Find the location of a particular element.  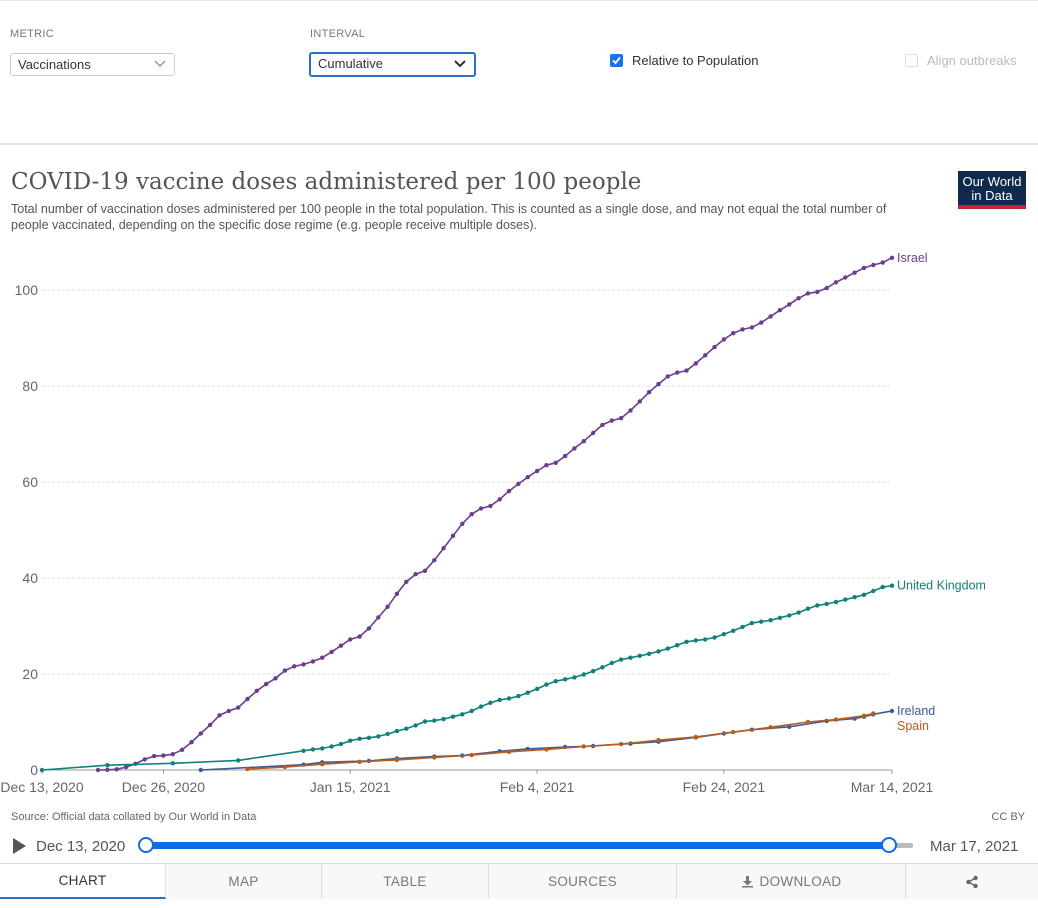

tab-map: MAP is located at coordinates (244, 881).